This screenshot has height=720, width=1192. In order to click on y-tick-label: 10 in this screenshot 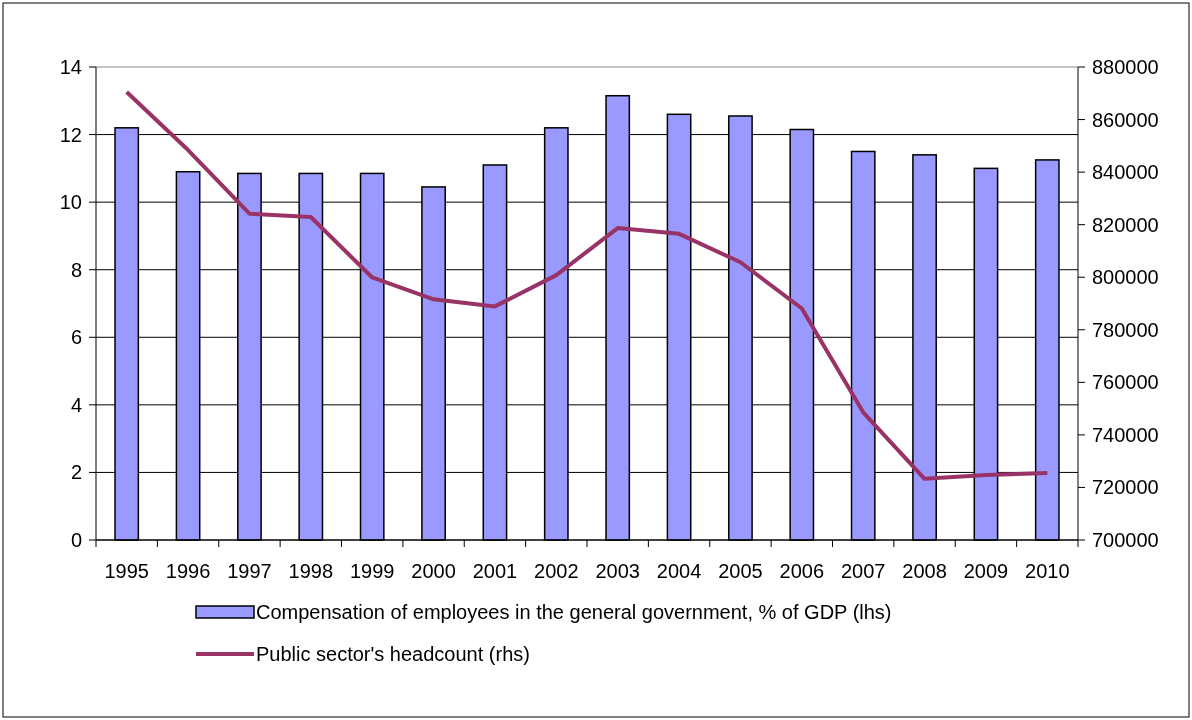, I will do `click(70, 202)`.